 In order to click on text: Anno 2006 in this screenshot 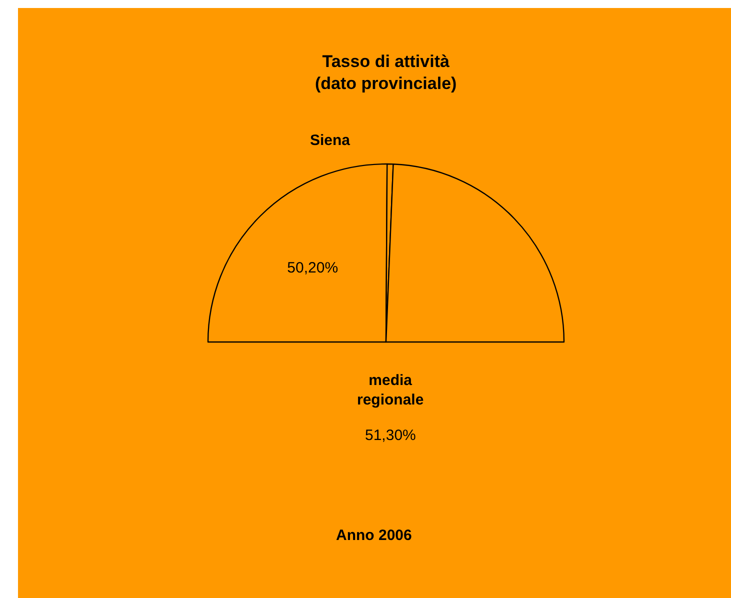, I will do `click(374, 535)`.